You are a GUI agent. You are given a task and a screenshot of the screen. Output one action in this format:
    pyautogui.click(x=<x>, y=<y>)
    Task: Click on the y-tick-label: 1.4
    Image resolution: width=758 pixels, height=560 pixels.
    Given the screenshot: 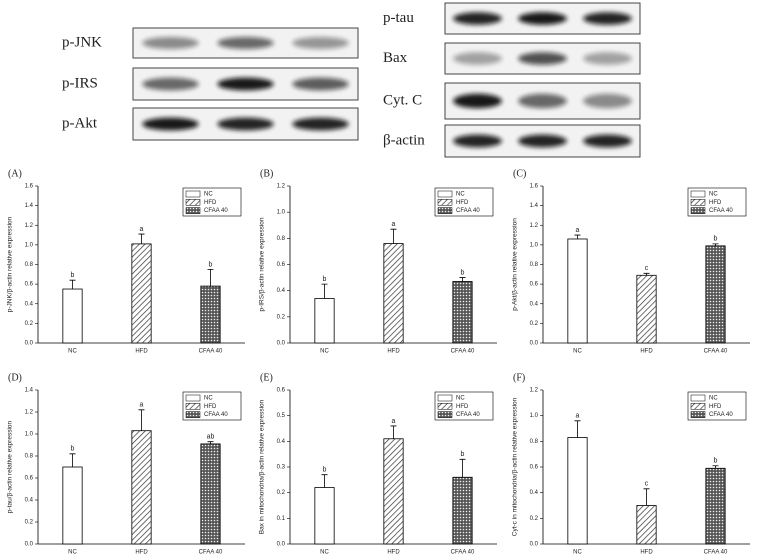 What is the action you would take?
    pyautogui.click(x=534, y=206)
    